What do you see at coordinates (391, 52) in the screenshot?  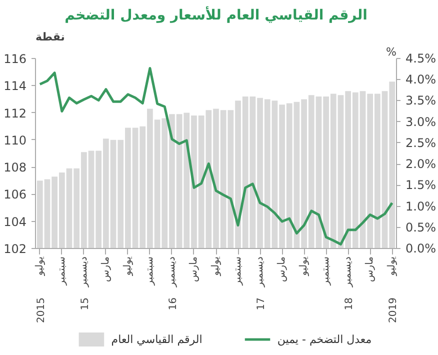 I see `y2-axis-title: %` at bounding box center [391, 52].